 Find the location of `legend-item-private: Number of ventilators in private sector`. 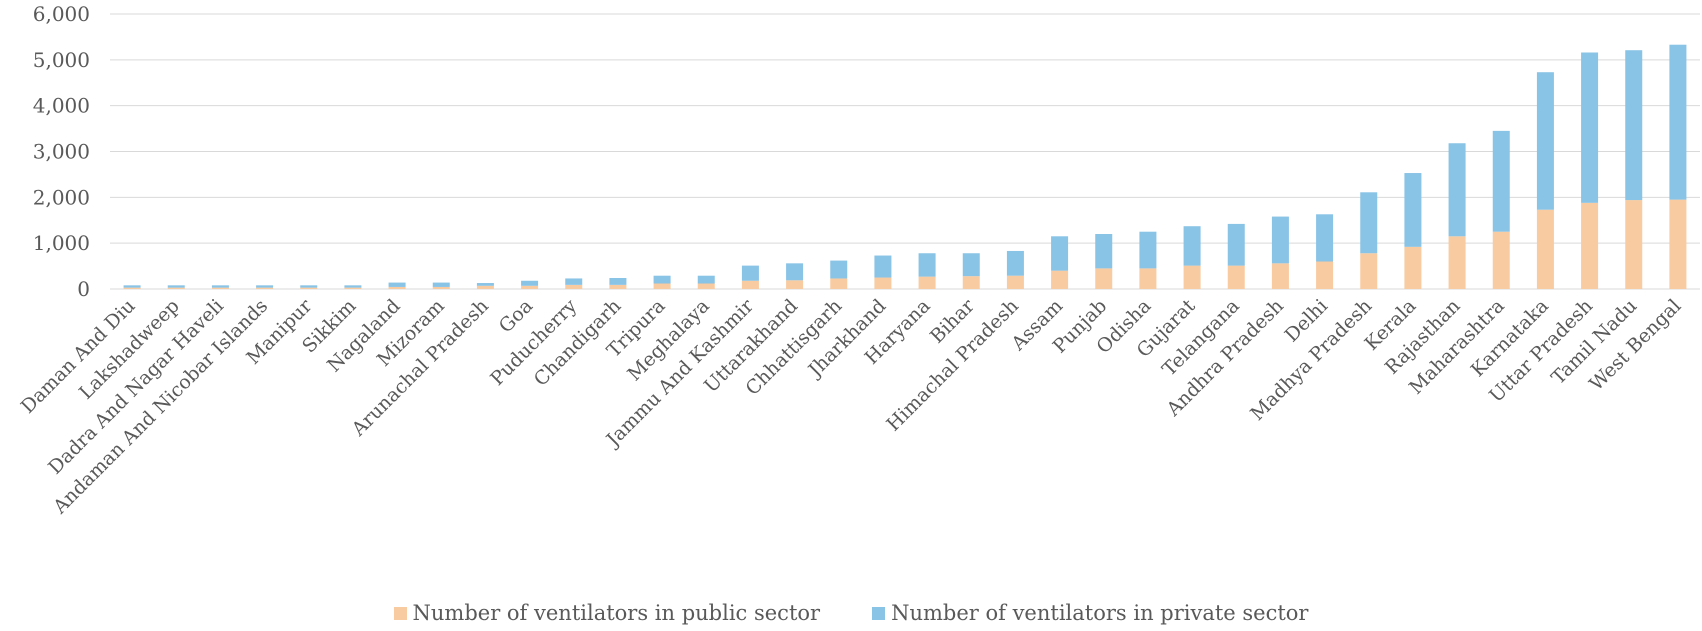

legend-item-private: Number of ventilators in private sector is located at coordinates (1090, 613).